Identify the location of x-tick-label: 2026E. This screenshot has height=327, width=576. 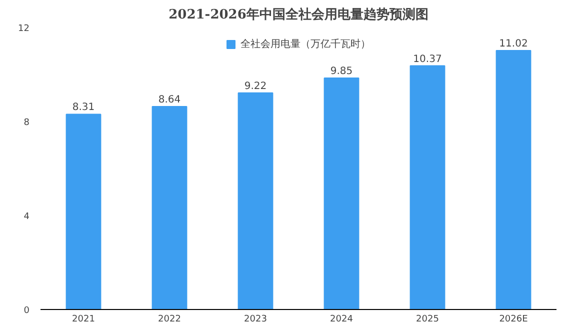
(513, 319).